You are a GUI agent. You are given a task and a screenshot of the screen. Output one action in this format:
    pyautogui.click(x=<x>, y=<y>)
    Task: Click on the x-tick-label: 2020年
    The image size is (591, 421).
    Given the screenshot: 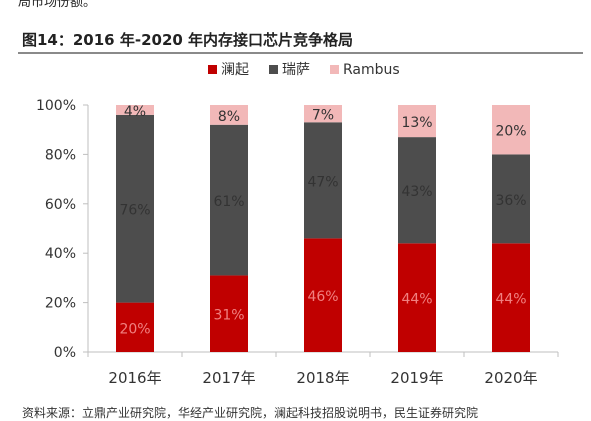 What is the action you would take?
    pyautogui.click(x=510, y=378)
    